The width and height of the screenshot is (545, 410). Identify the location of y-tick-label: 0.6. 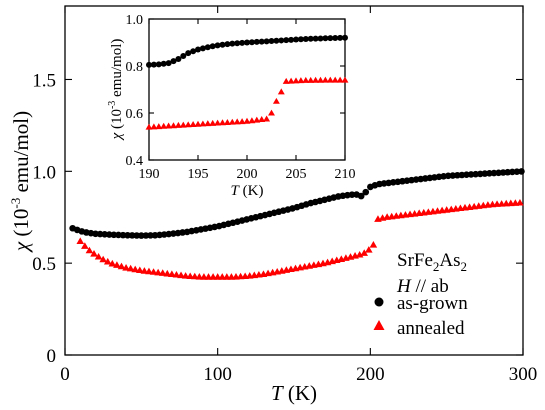
(135, 114).